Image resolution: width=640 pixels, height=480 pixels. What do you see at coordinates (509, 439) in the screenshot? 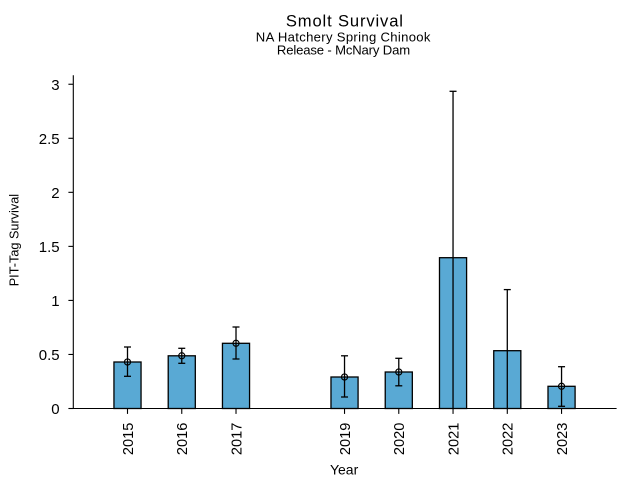
I see `svg-text: 2022` at bounding box center [509, 439].